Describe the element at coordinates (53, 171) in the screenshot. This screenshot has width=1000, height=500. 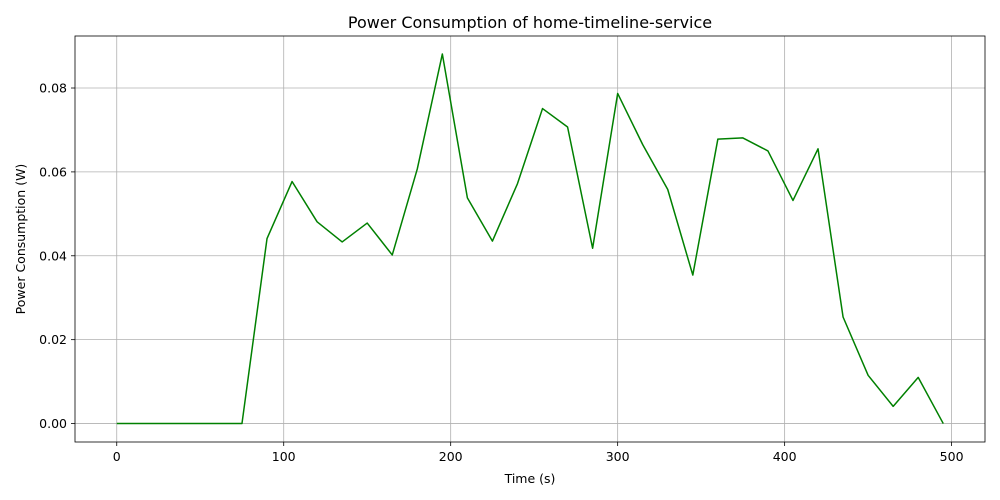
I see `y-tick-label: 0.06` at that location.